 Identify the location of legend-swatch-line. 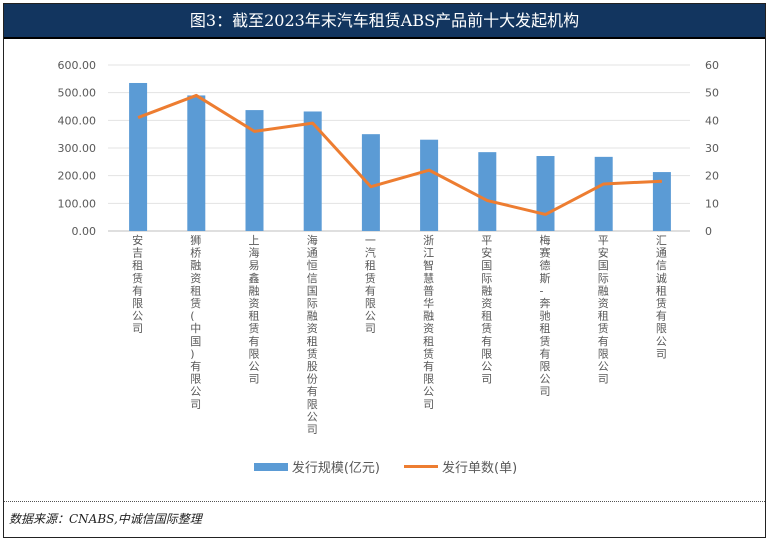
(421, 466).